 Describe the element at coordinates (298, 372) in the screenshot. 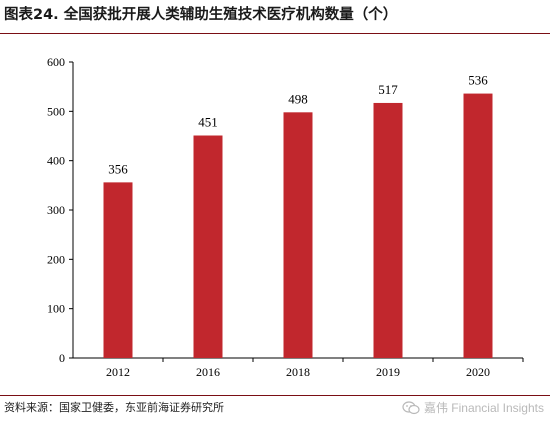

I see `x-tick-label: 2018` at that location.